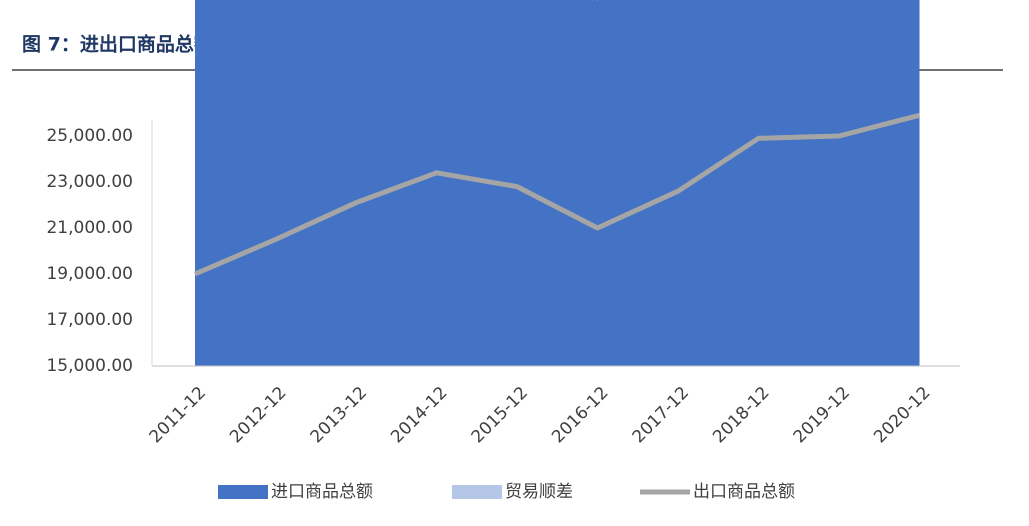 This screenshot has width=1029, height=526. What do you see at coordinates (822, 415) in the screenshot?
I see `x-tick-label: 2019-12` at bounding box center [822, 415].